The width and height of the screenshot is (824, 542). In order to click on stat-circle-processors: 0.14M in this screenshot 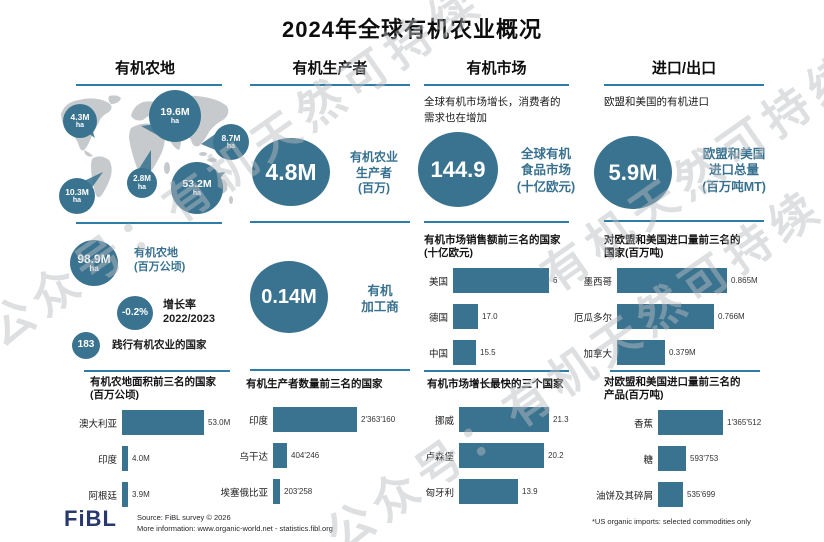, I will do `click(289, 297)`.